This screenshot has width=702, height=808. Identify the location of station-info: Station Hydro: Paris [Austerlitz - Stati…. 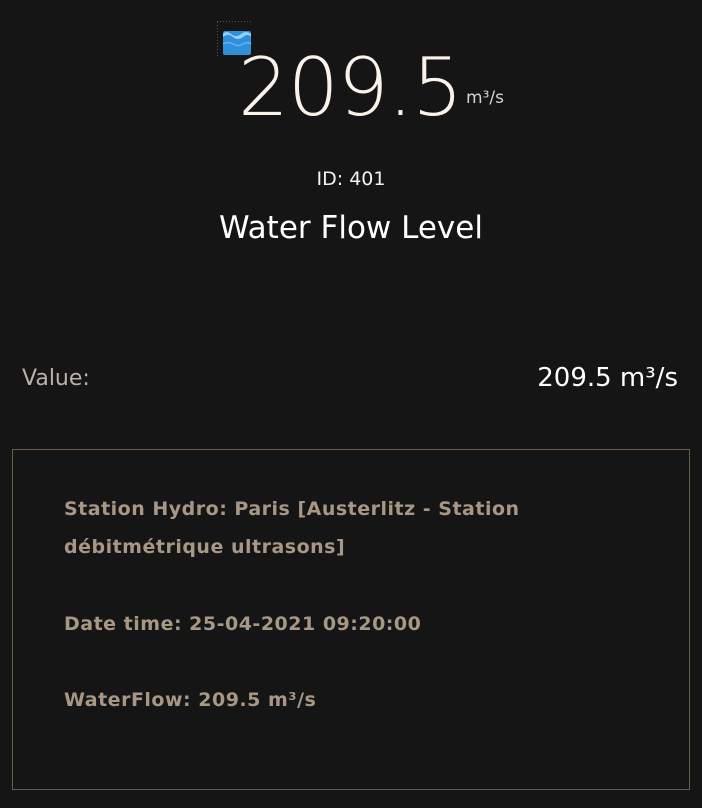
(292, 528).